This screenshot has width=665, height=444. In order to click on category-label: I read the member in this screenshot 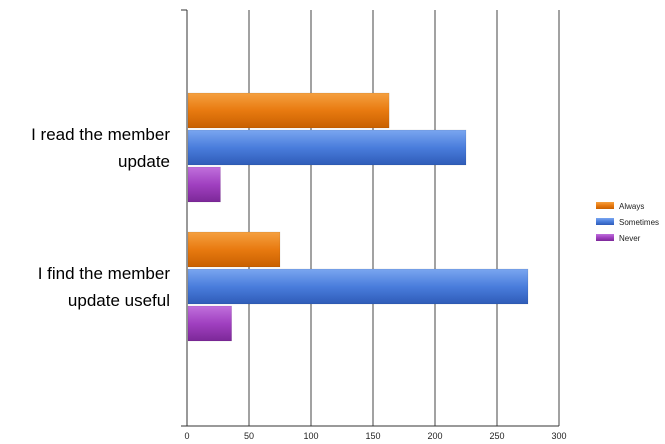, I will do `click(100, 134)`.